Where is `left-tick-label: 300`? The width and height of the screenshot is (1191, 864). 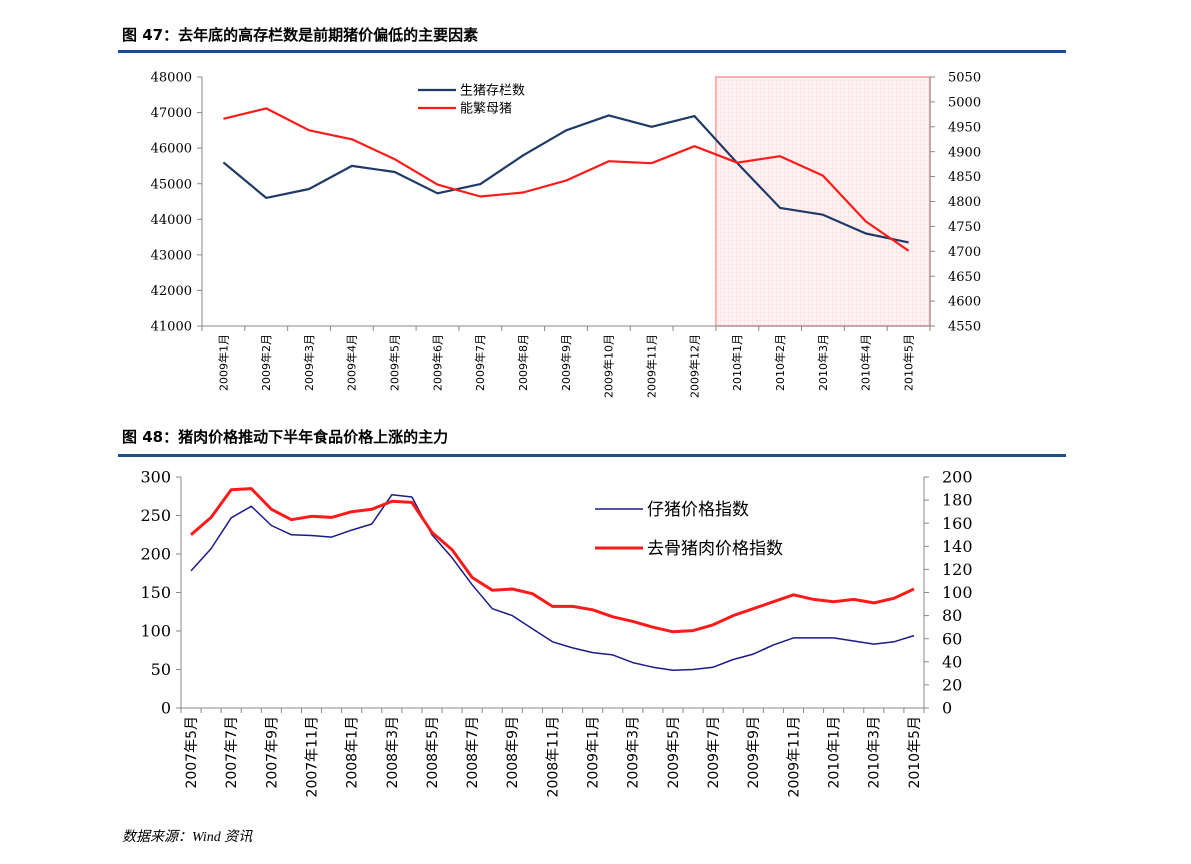 left-tick-label: 300 is located at coordinates (155, 477).